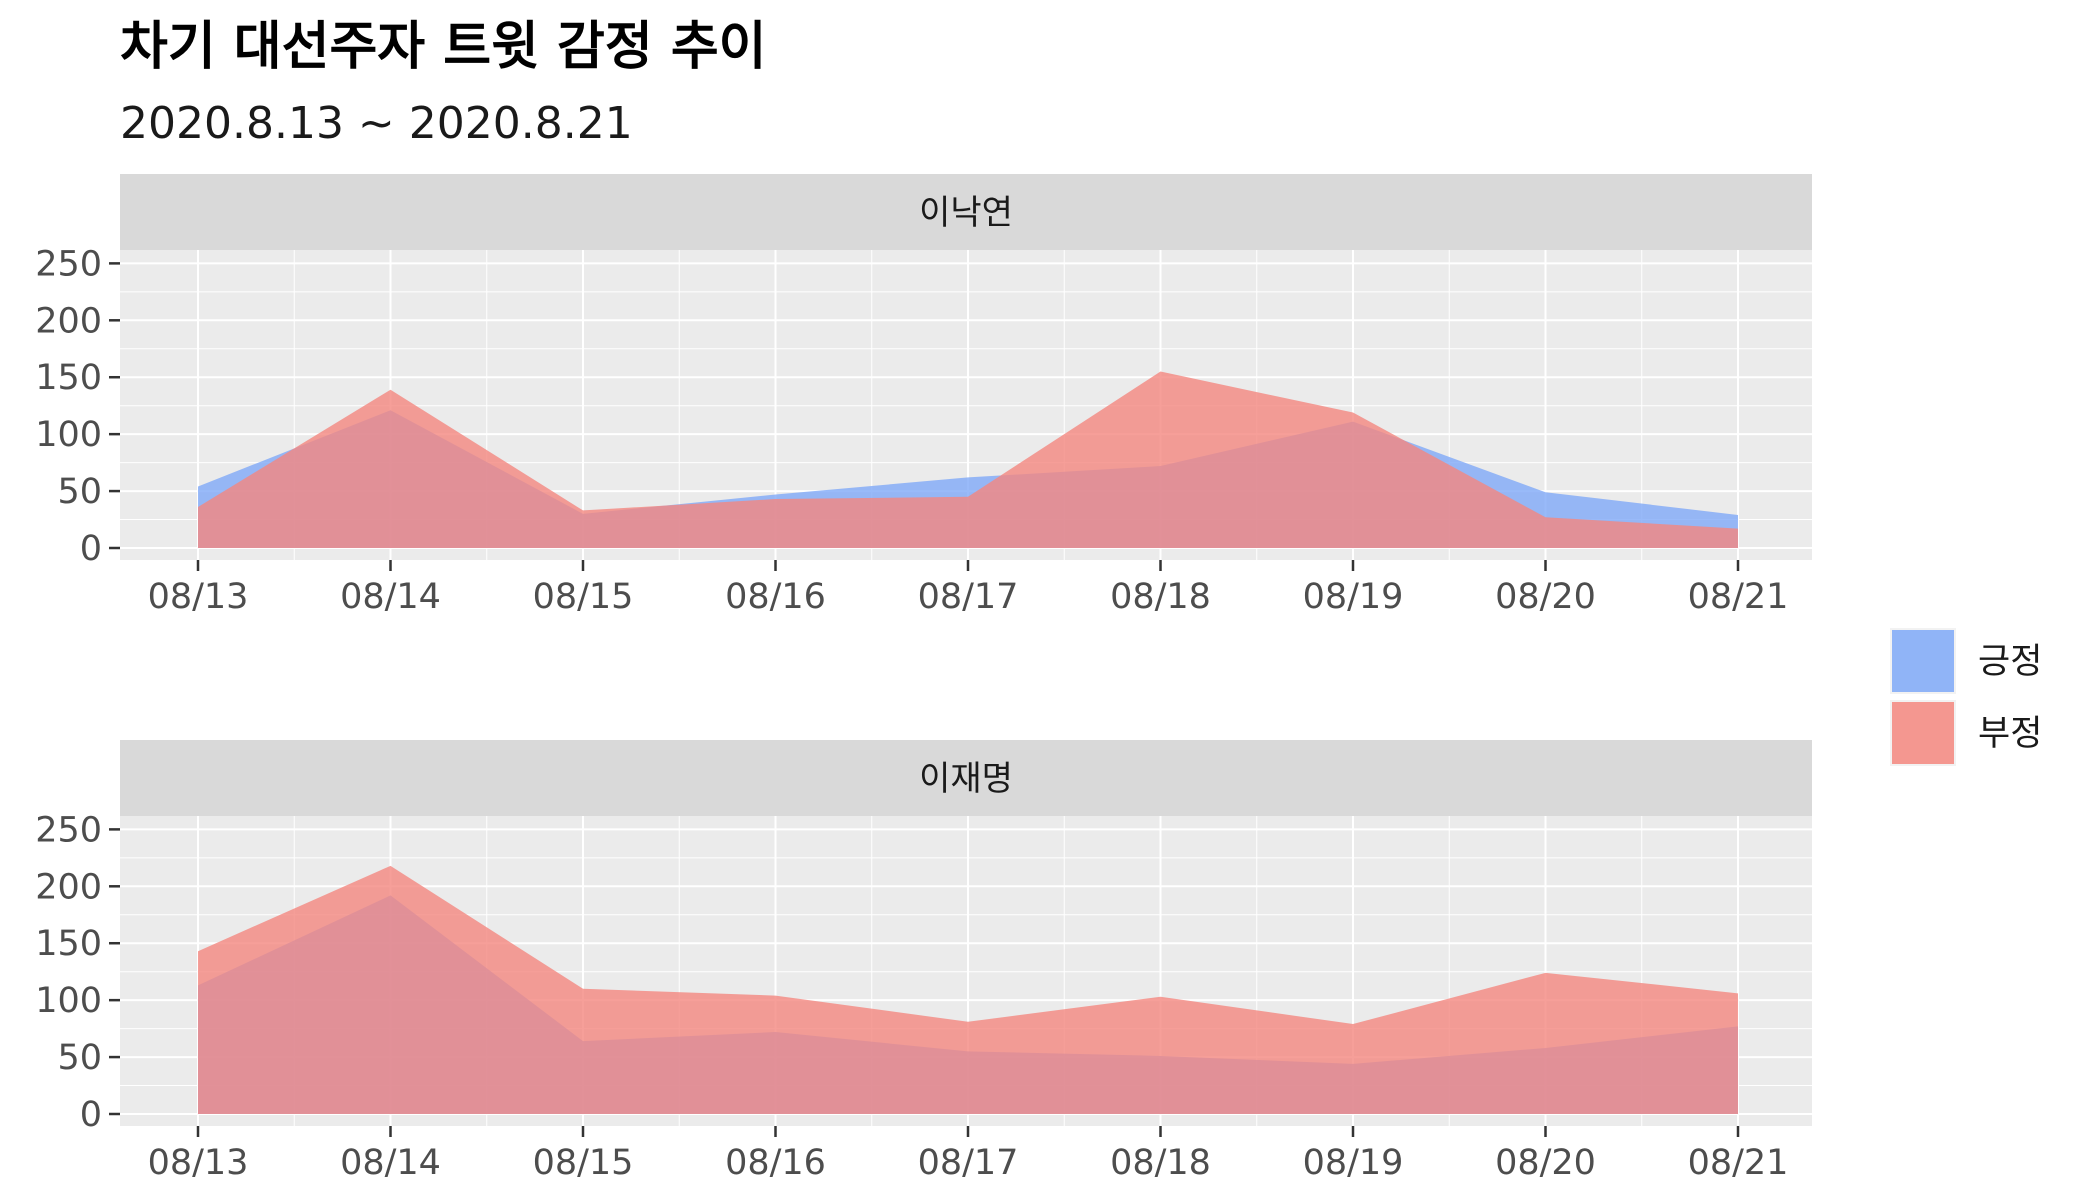 Image resolution: width=2100 pixels, height=1200 pixels. I want to click on chart-subtitle: 2020.8.13 ~ 2020.8.21, so click(376, 123).